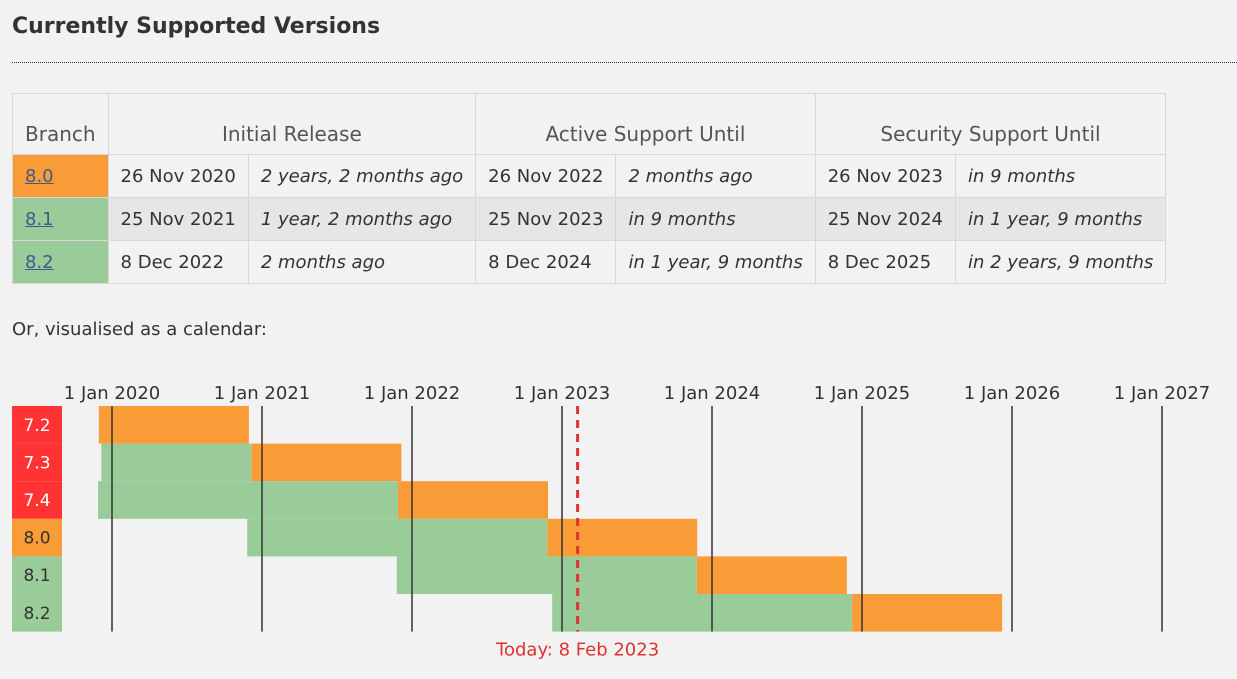 The image size is (1237, 679). What do you see at coordinates (60, 176) in the screenshot?
I see `branch-cell: 8.0` at bounding box center [60, 176].